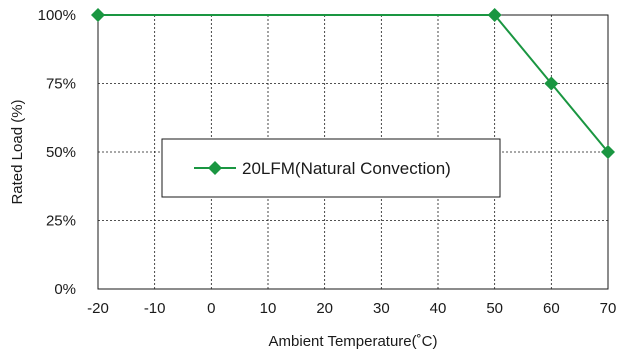  What do you see at coordinates (211, 308) in the screenshot?
I see `x-tick-label: 0` at bounding box center [211, 308].